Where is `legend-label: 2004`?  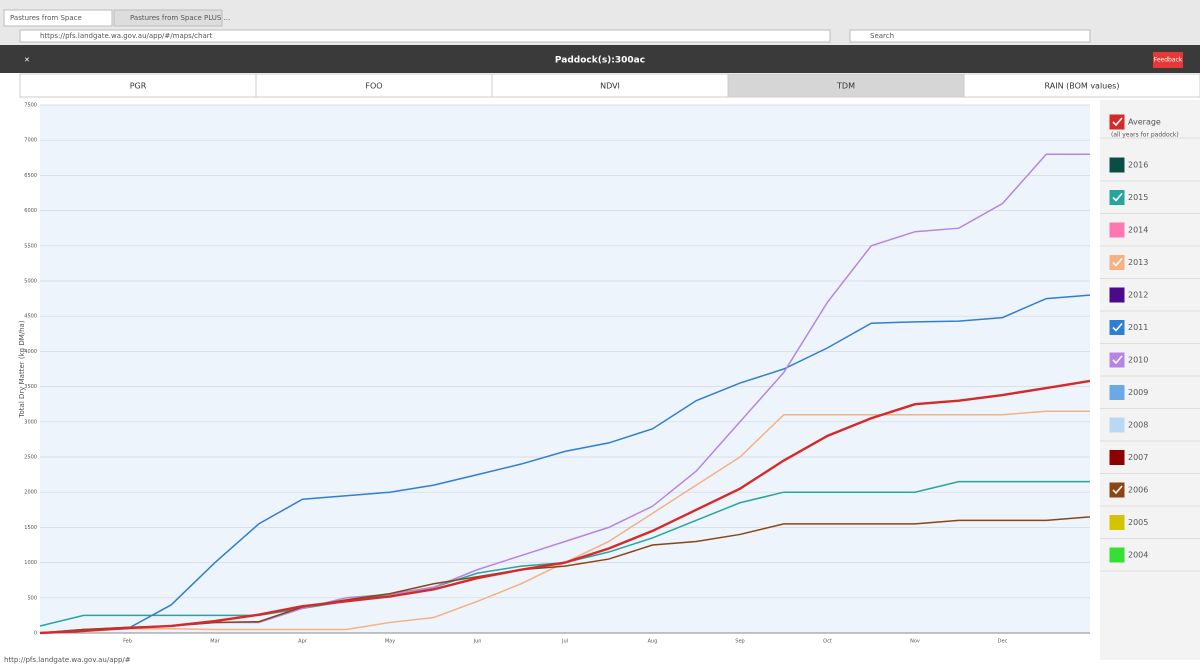 legend-label: 2004 is located at coordinates (1138, 555).